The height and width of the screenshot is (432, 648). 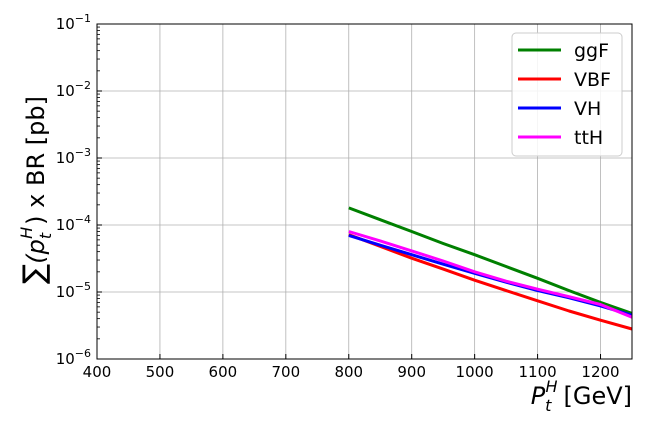 I want to click on y-tick-label: 10⁻⁵, so click(x=73, y=290).